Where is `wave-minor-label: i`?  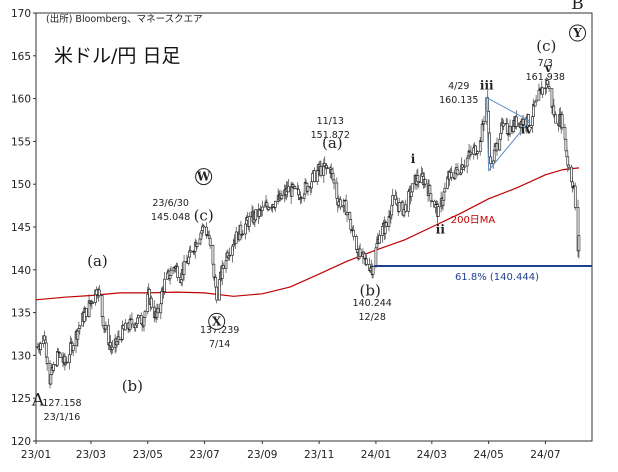
wave-minor-label: i is located at coordinates (413, 159).